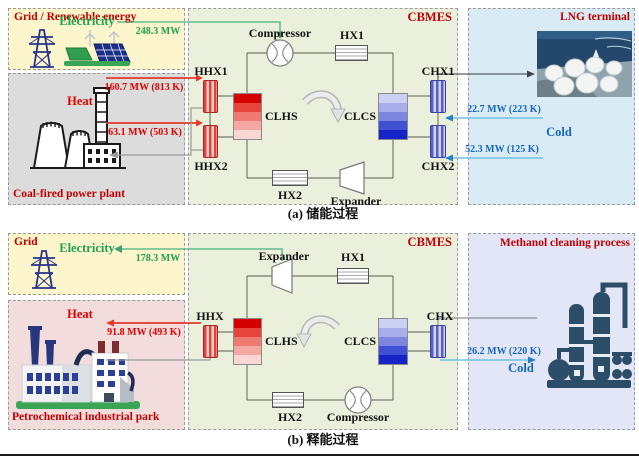 The height and width of the screenshot is (460, 639). What do you see at coordinates (324, 106) in the screenshot?
I see `cycle-arrow-a` at bounding box center [324, 106].